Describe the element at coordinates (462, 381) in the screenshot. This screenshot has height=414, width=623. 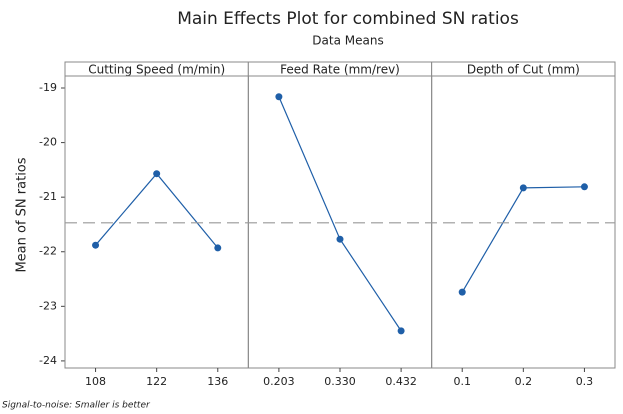
I see `x-tick-label: 0.1` at that location.